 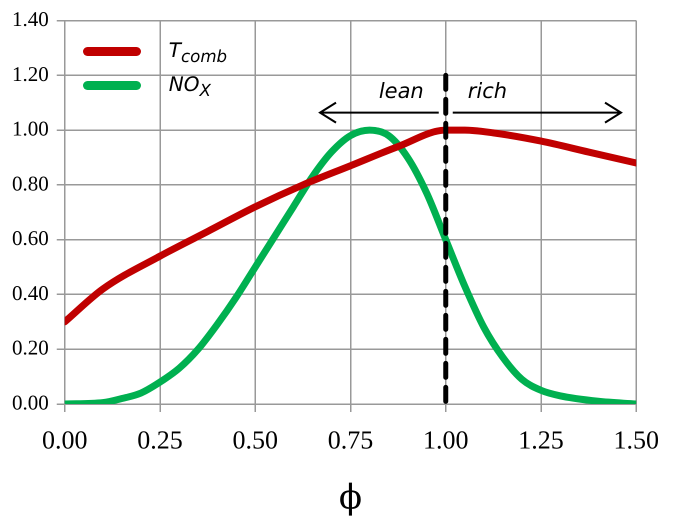 I want to click on annotation: rich, so click(x=488, y=91).